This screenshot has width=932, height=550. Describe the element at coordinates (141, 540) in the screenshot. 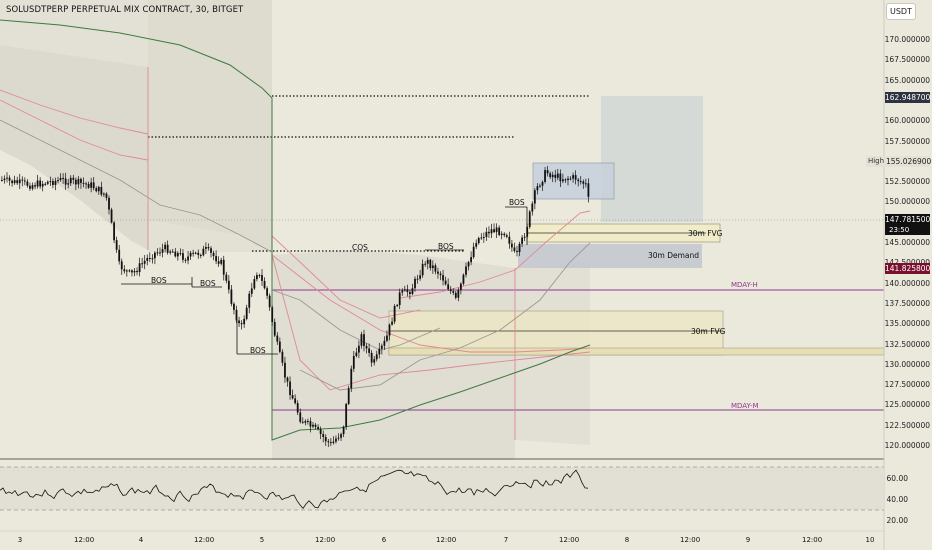

I see `time-tick: 4` at that location.